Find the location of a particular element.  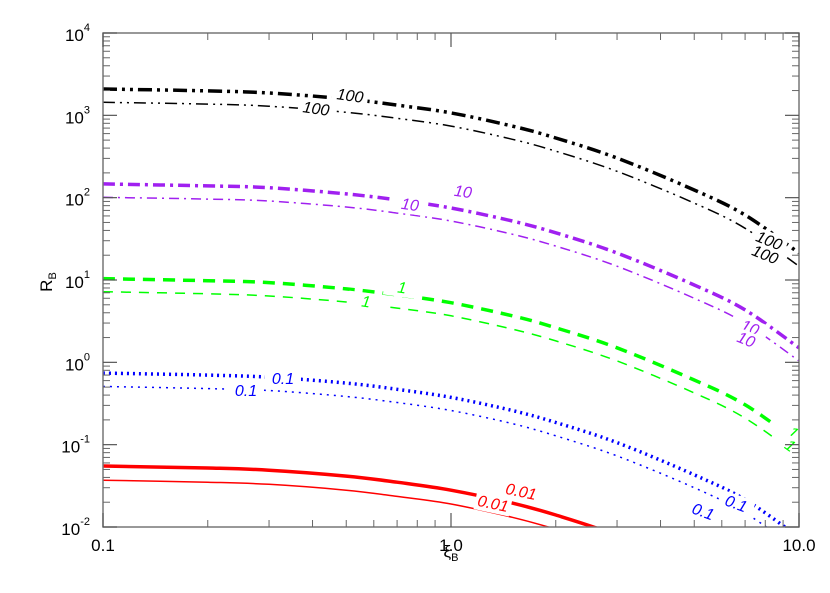

y-tick-label: 10⁰ is located at coordinates (77, 362).